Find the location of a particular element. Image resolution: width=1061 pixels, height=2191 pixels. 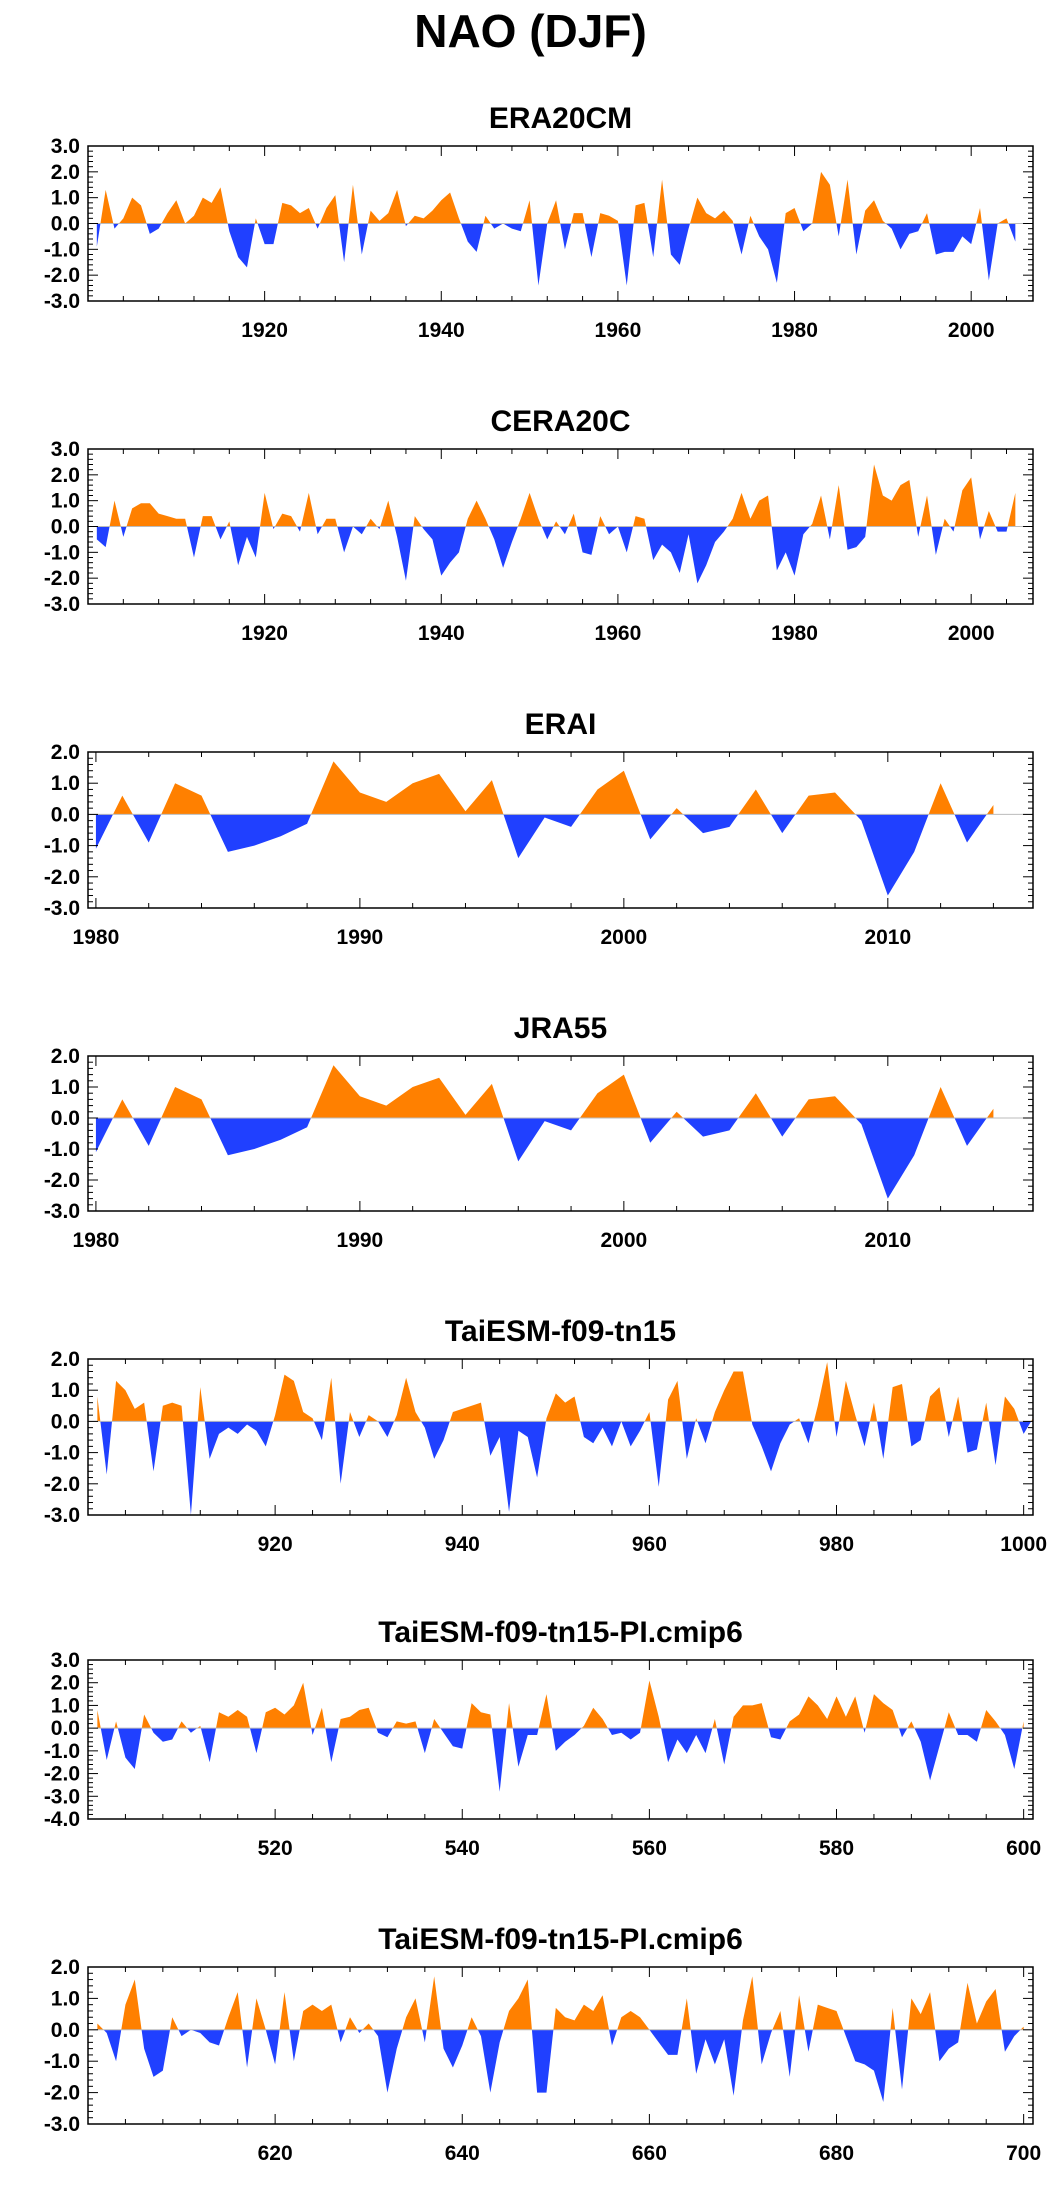

panel-title: TaiESM-f09-tn15 is located at coordinates (560, 1331).